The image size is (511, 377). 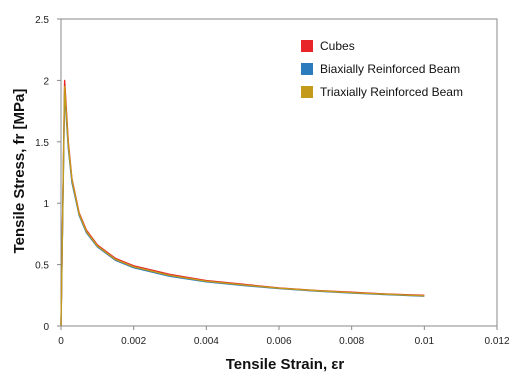 I want to click on y-tick-label: 1.5, so click(x=42, y=143).